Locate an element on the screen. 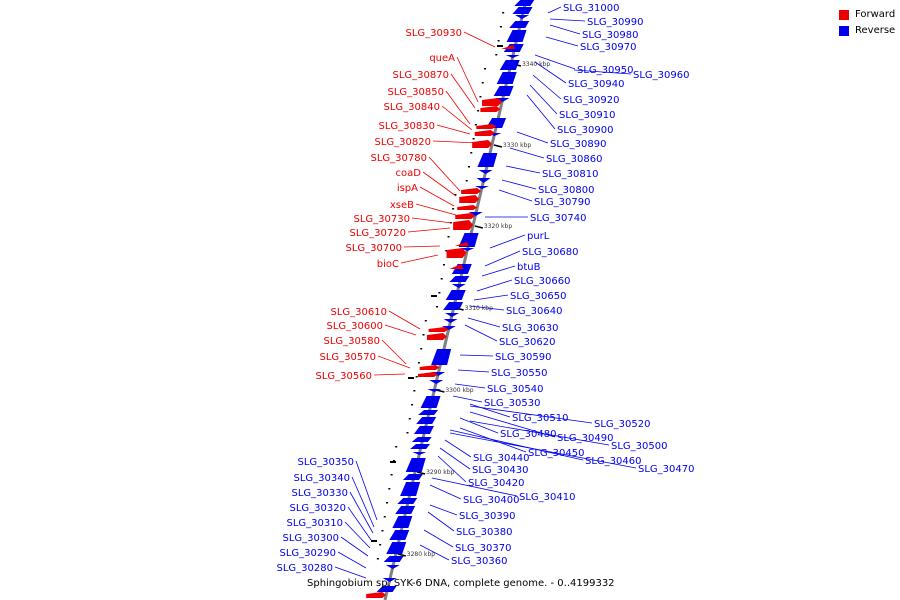  gene-label-bioc: bioC is located at coordinates (388, 264).